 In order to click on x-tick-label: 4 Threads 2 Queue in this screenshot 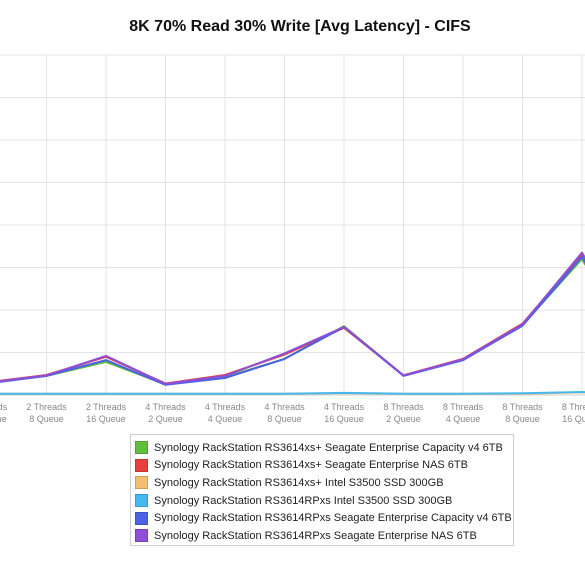, I will do `click(165, 413)`.